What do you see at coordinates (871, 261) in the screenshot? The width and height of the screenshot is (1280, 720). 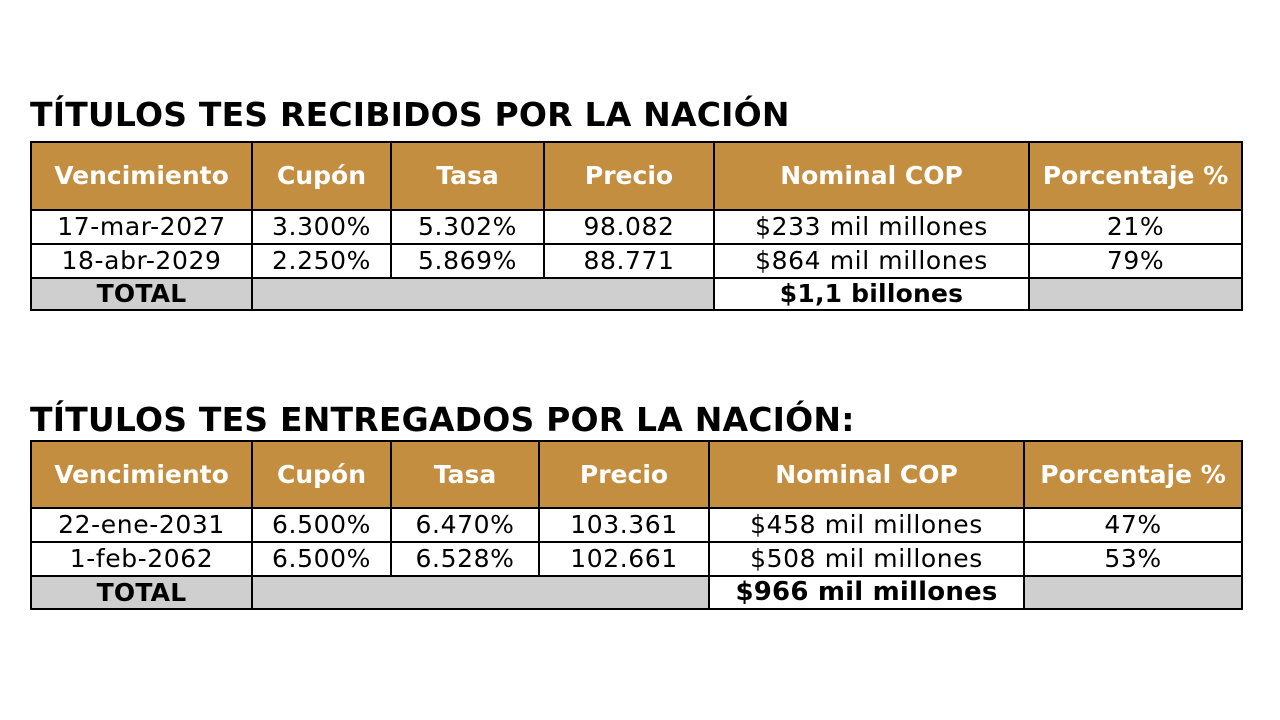 I see `cell-nominal-cop: $864 mil millones` at bounding box center [871, 261].